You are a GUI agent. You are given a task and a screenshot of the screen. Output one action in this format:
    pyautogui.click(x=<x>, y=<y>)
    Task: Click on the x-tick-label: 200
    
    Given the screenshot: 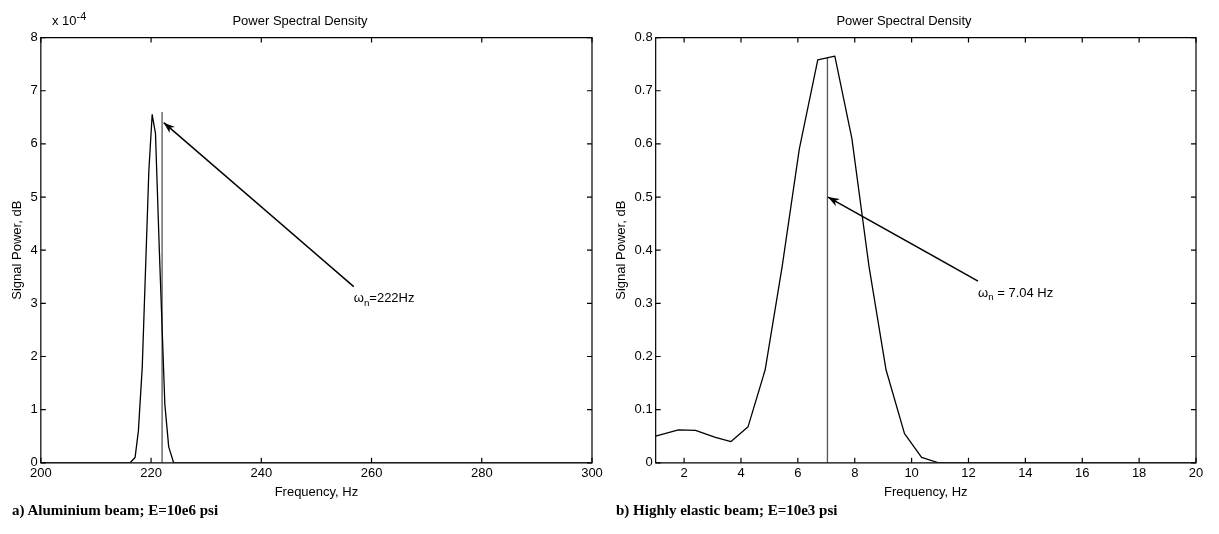 What is the action you would take?
    pyautogui.click(x=40, y=473)
    